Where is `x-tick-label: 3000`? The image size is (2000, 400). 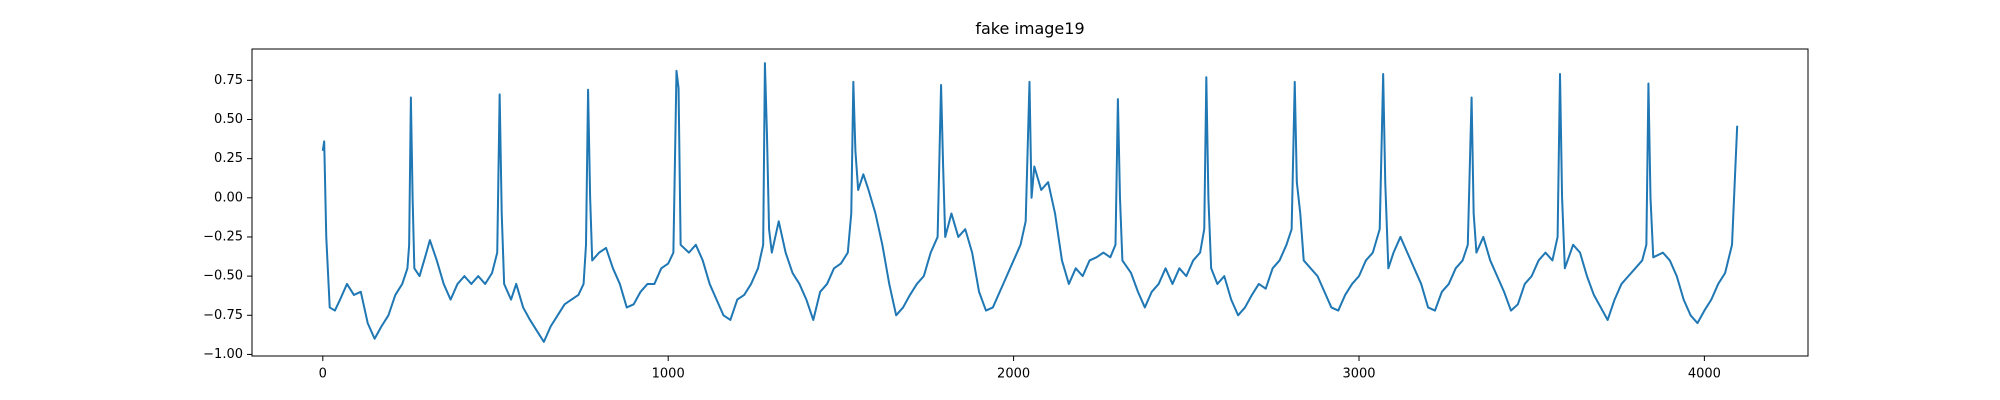
x-tick-label: 3000 is located at coordinates (1358, 374).